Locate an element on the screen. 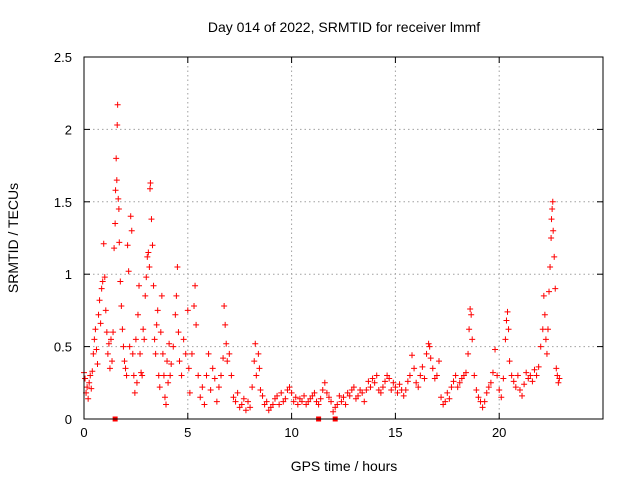  x-tick-label: 10 is located at coordinates (291, 432).